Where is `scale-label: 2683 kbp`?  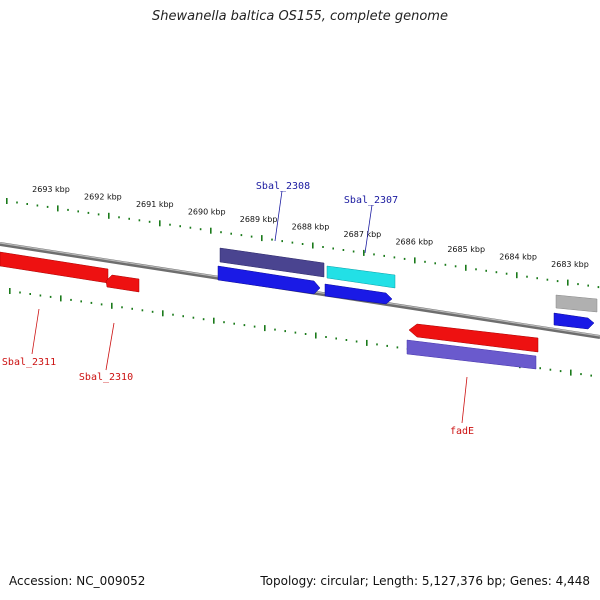 scale-label: 2683 kbp is located at coordinates (570, 264).